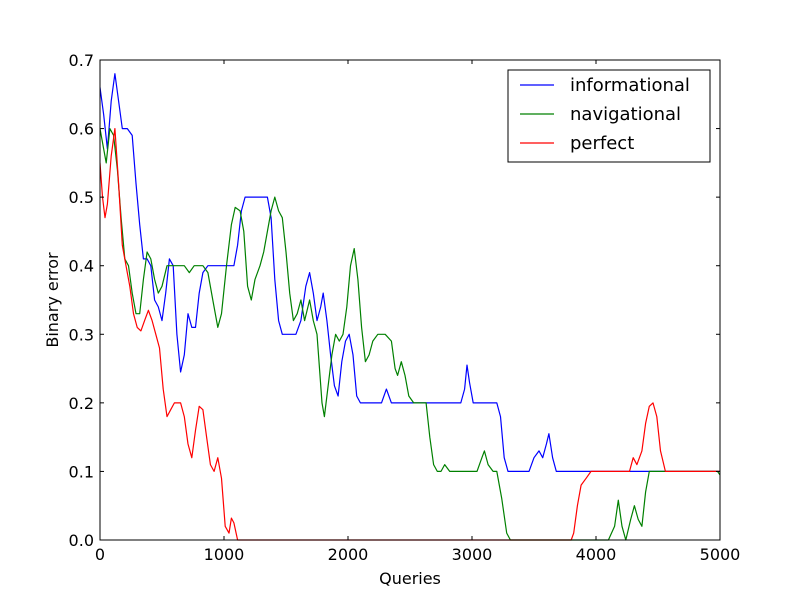 This screenshot has height=600, width=800. Describe the element at coordinates (410, 578) in the screenshot. I see `x-axis-label: Queries` at that location.